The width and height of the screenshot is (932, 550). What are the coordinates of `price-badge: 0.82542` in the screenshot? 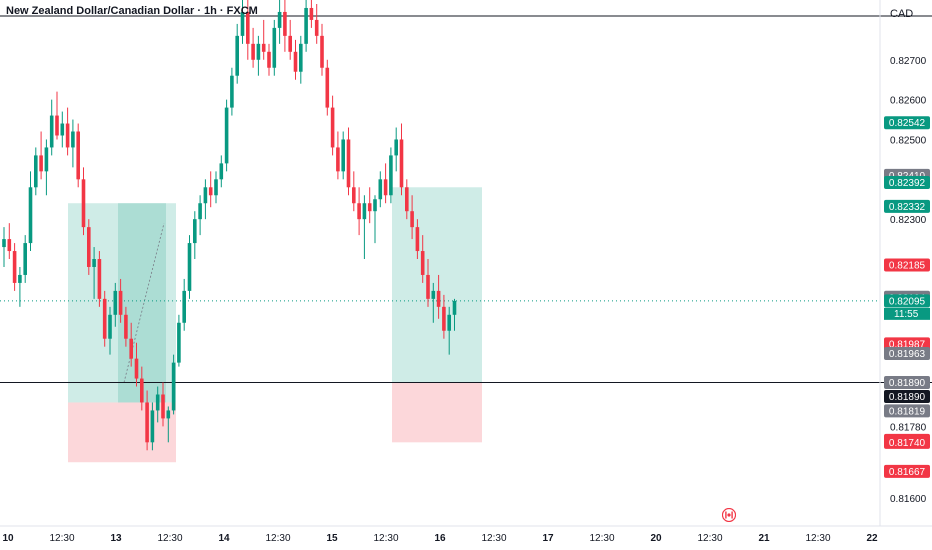 It's located at (907, 123).